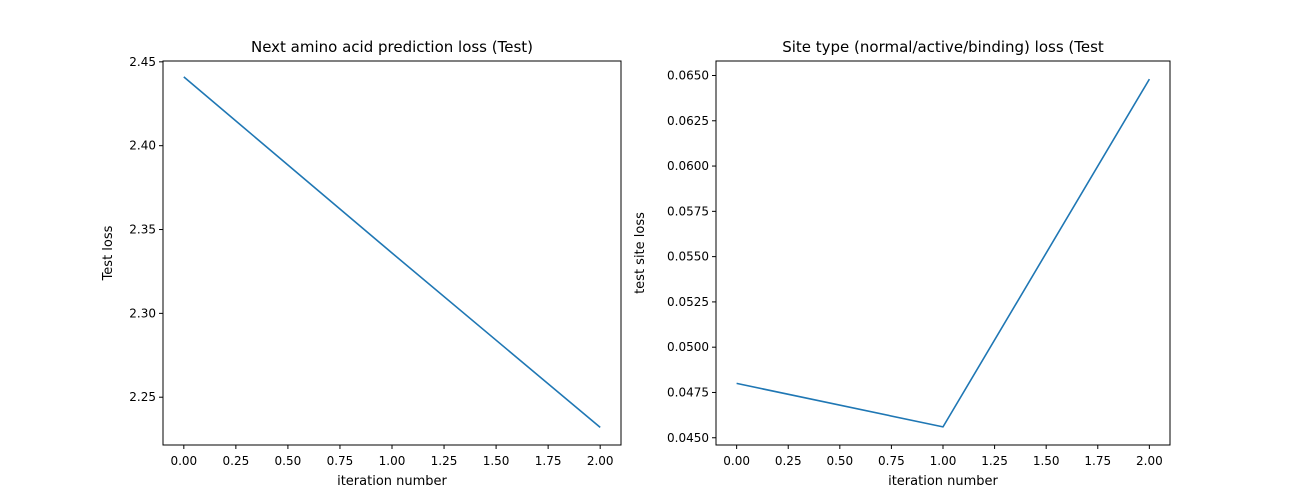 The image size is (1300, 504). What do you see at coordinates (688, 75) in the screenshot?
I see `y-tick-label: 0.0650` at bounding box center [688, 75].